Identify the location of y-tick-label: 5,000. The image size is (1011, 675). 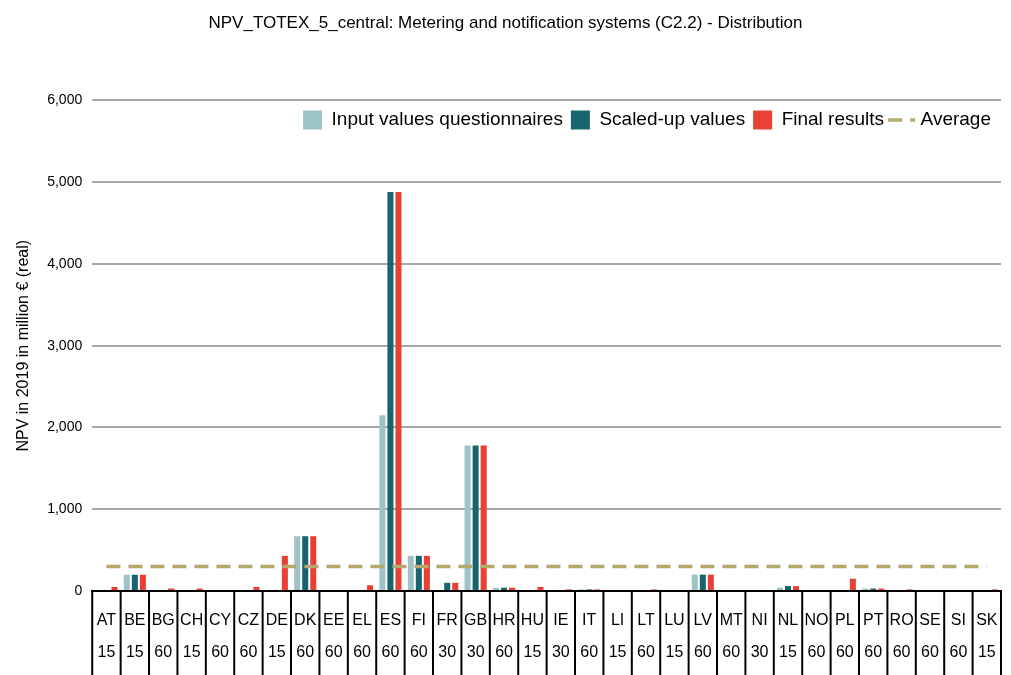
(65, 181).